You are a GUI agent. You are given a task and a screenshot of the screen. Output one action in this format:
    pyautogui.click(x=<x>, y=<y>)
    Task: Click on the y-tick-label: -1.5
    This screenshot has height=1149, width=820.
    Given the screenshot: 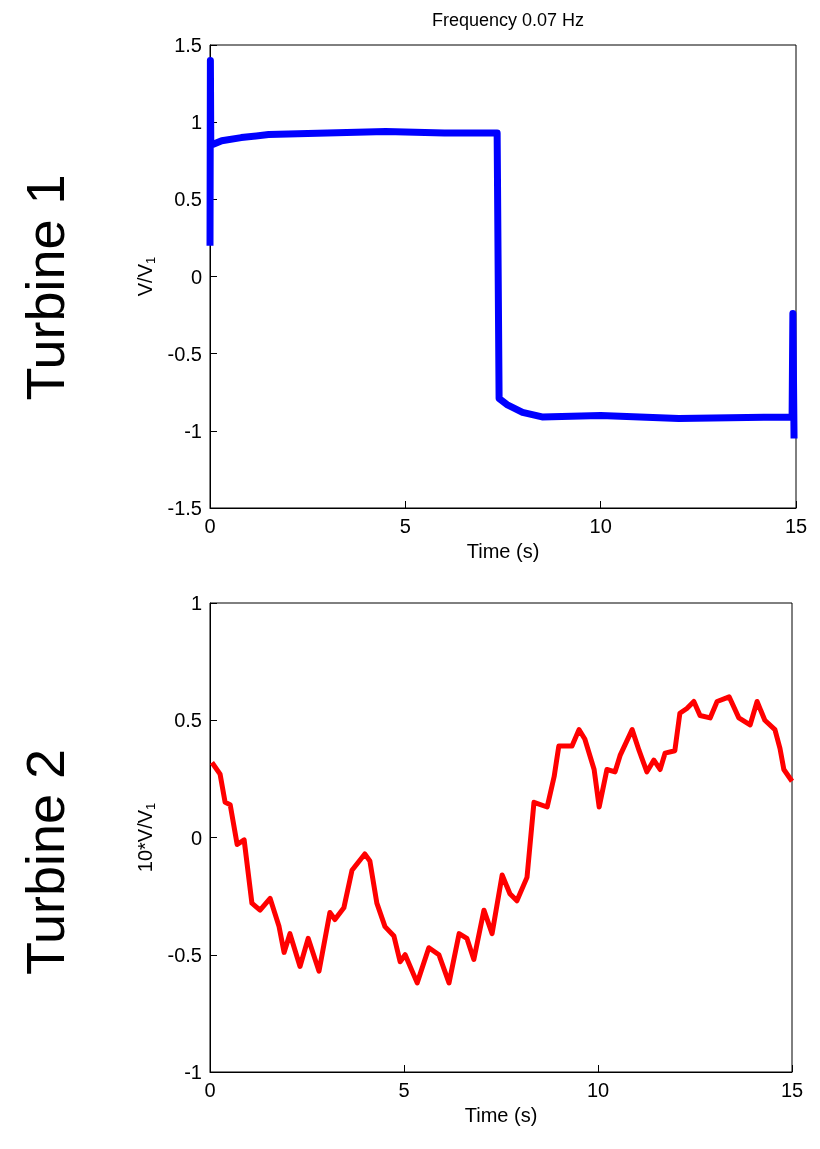 What is the action you would take?
    pyautogui.click(x=184, y=508)
    